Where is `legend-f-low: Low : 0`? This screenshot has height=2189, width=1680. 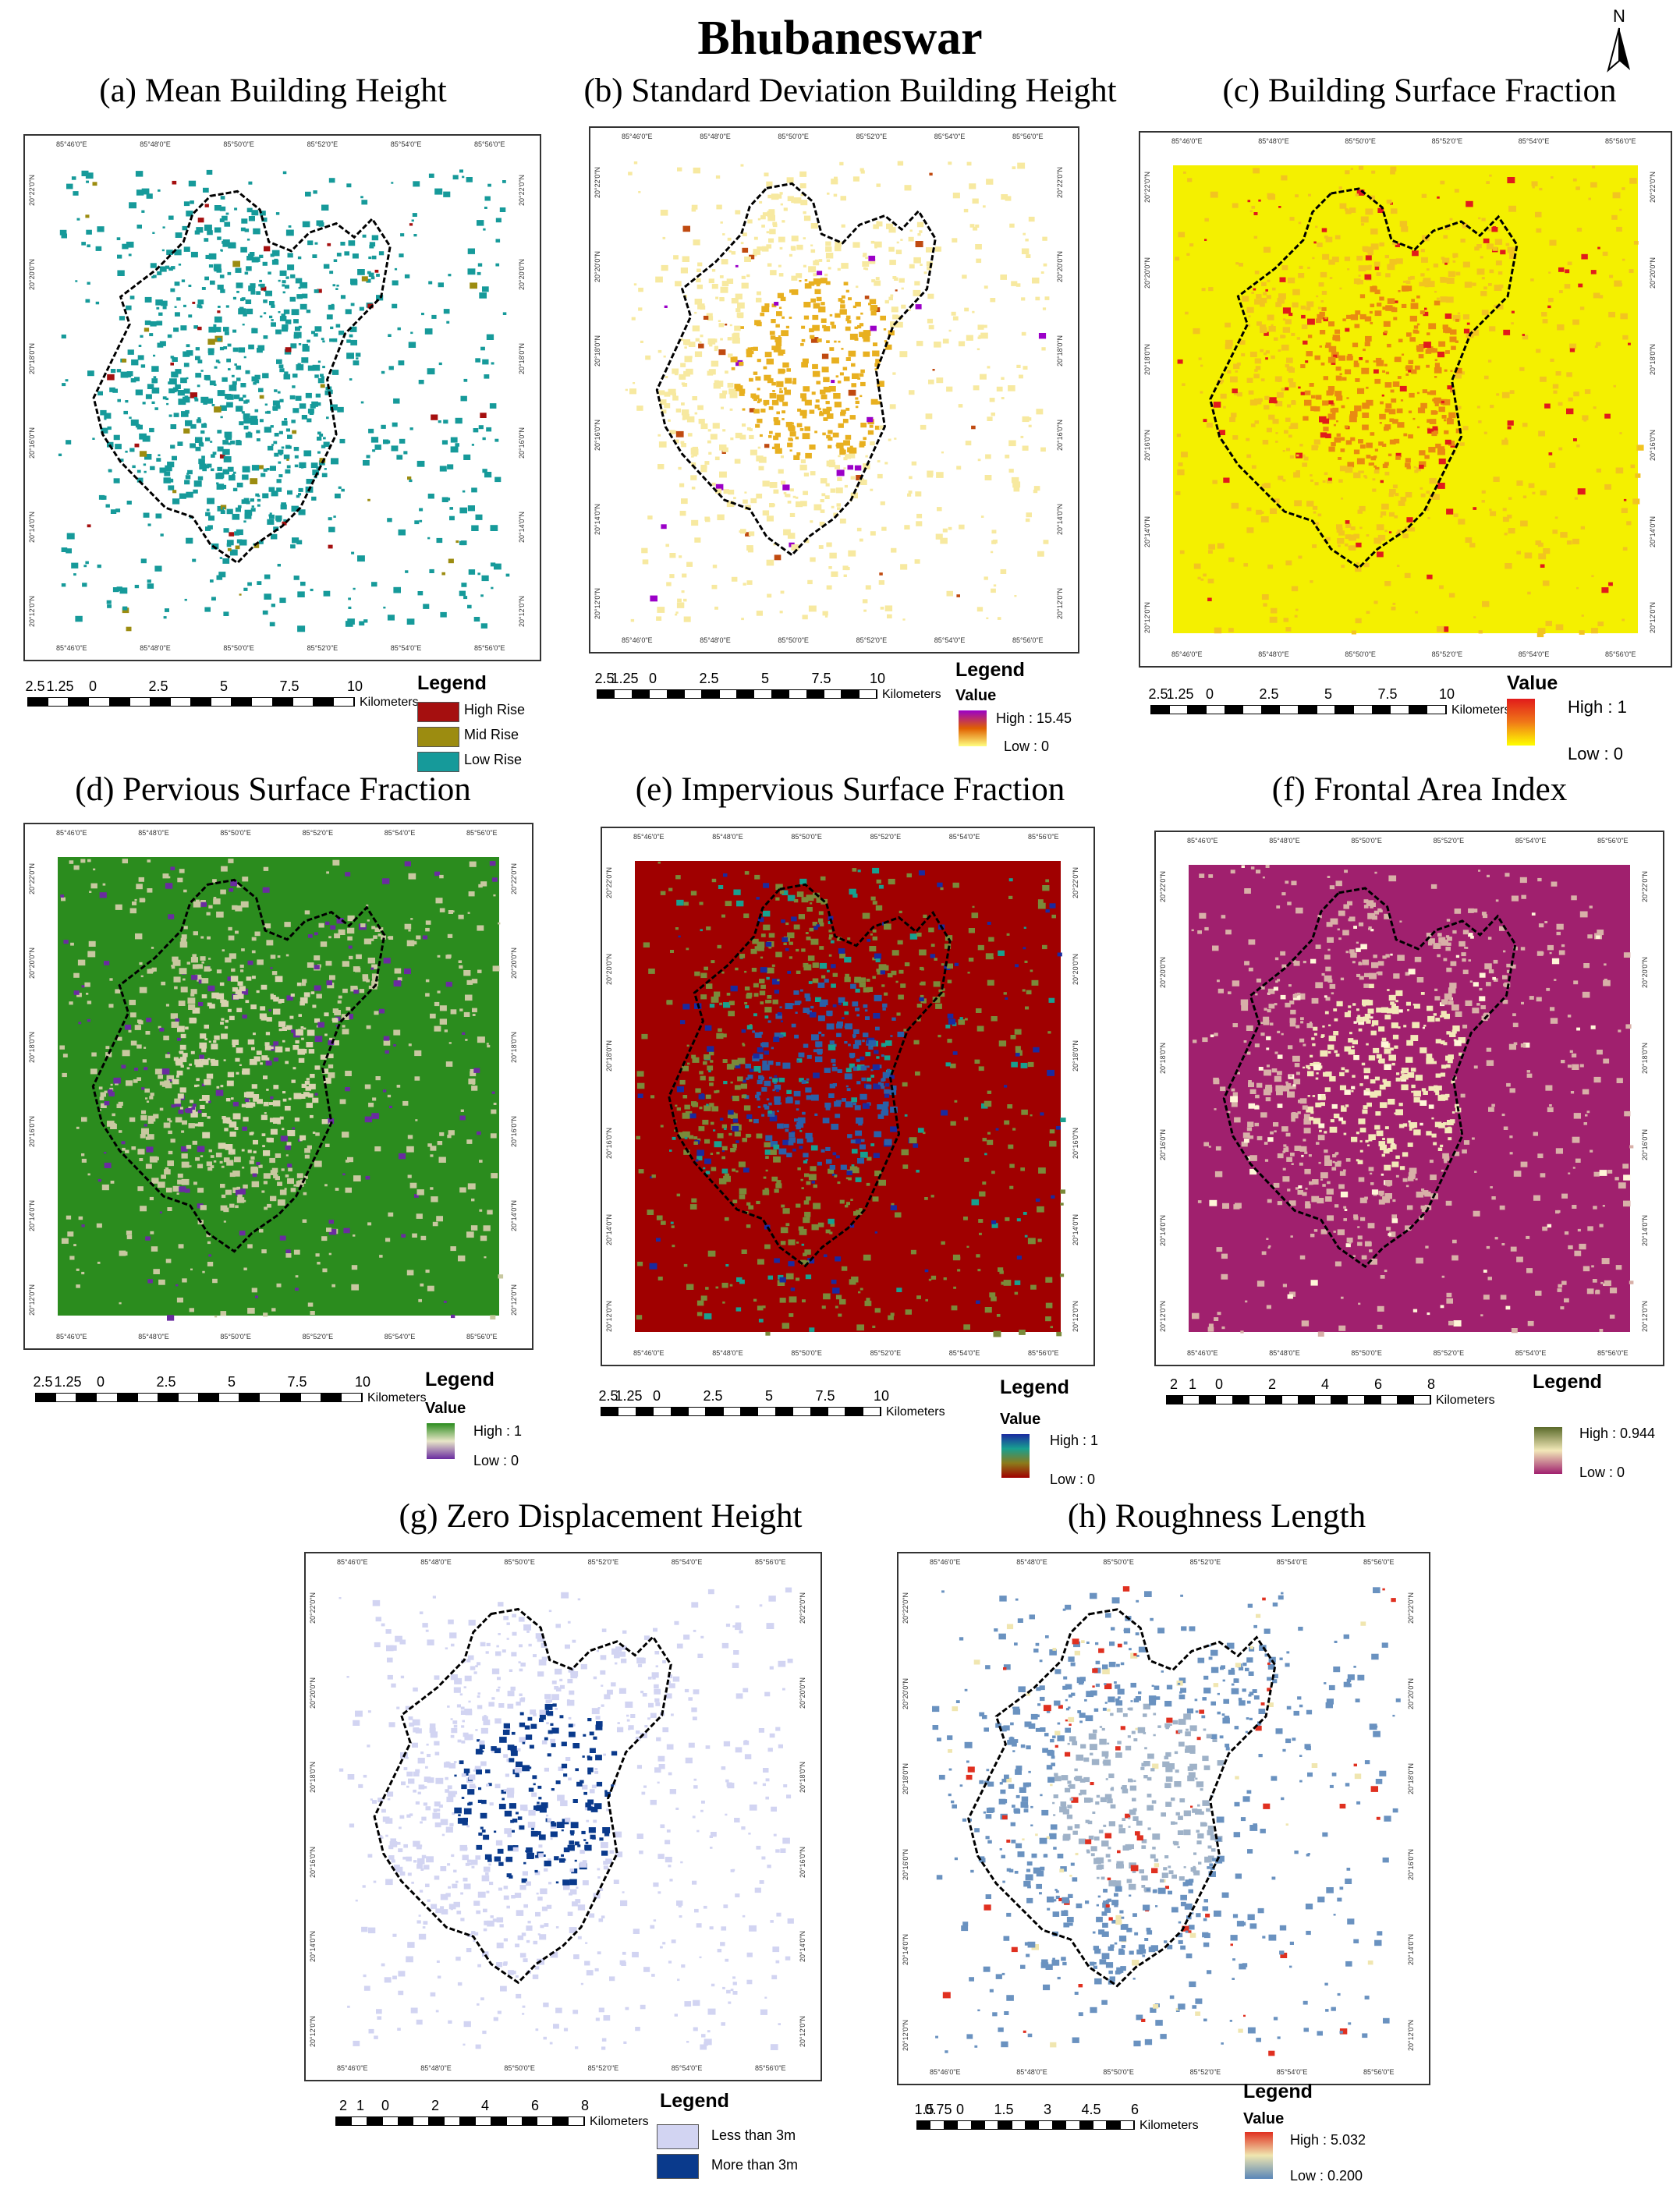 legend-f-low: Low : 0 is located at coordinates (1602, 1472).